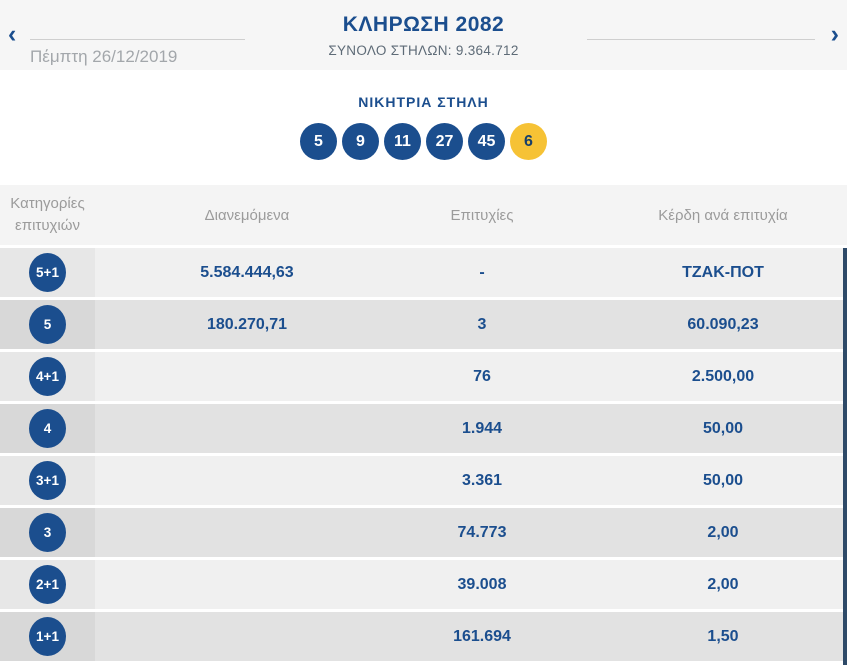 Image resolution: width=847 pixels, height=665 pixels. What do you see at coordinates (423, 480) in the screenshot?
I see `table-row: 3+1 3.361 50,00` at bounding box center [423, 480].